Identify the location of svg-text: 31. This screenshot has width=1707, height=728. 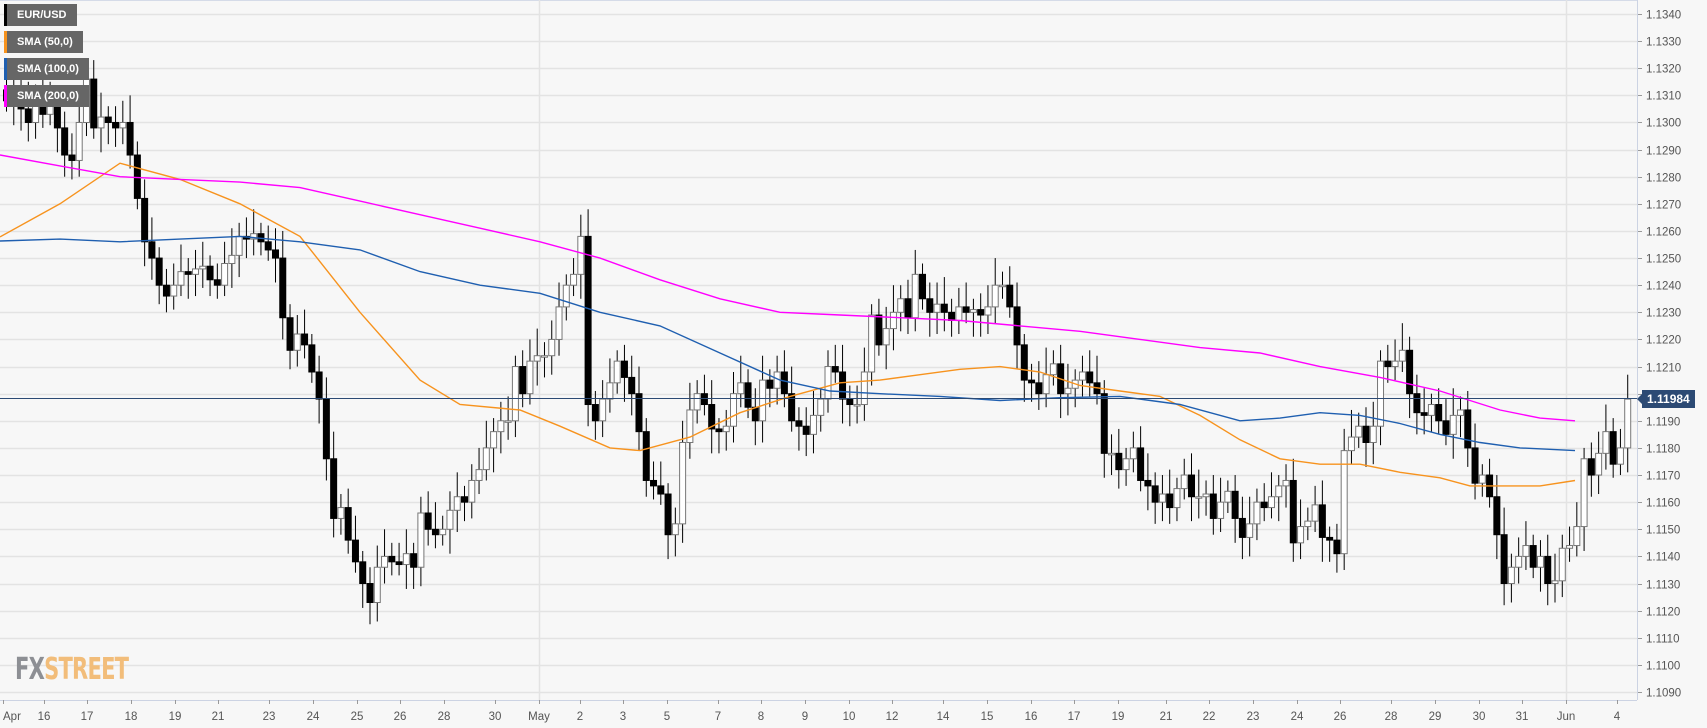
(1522, 717).